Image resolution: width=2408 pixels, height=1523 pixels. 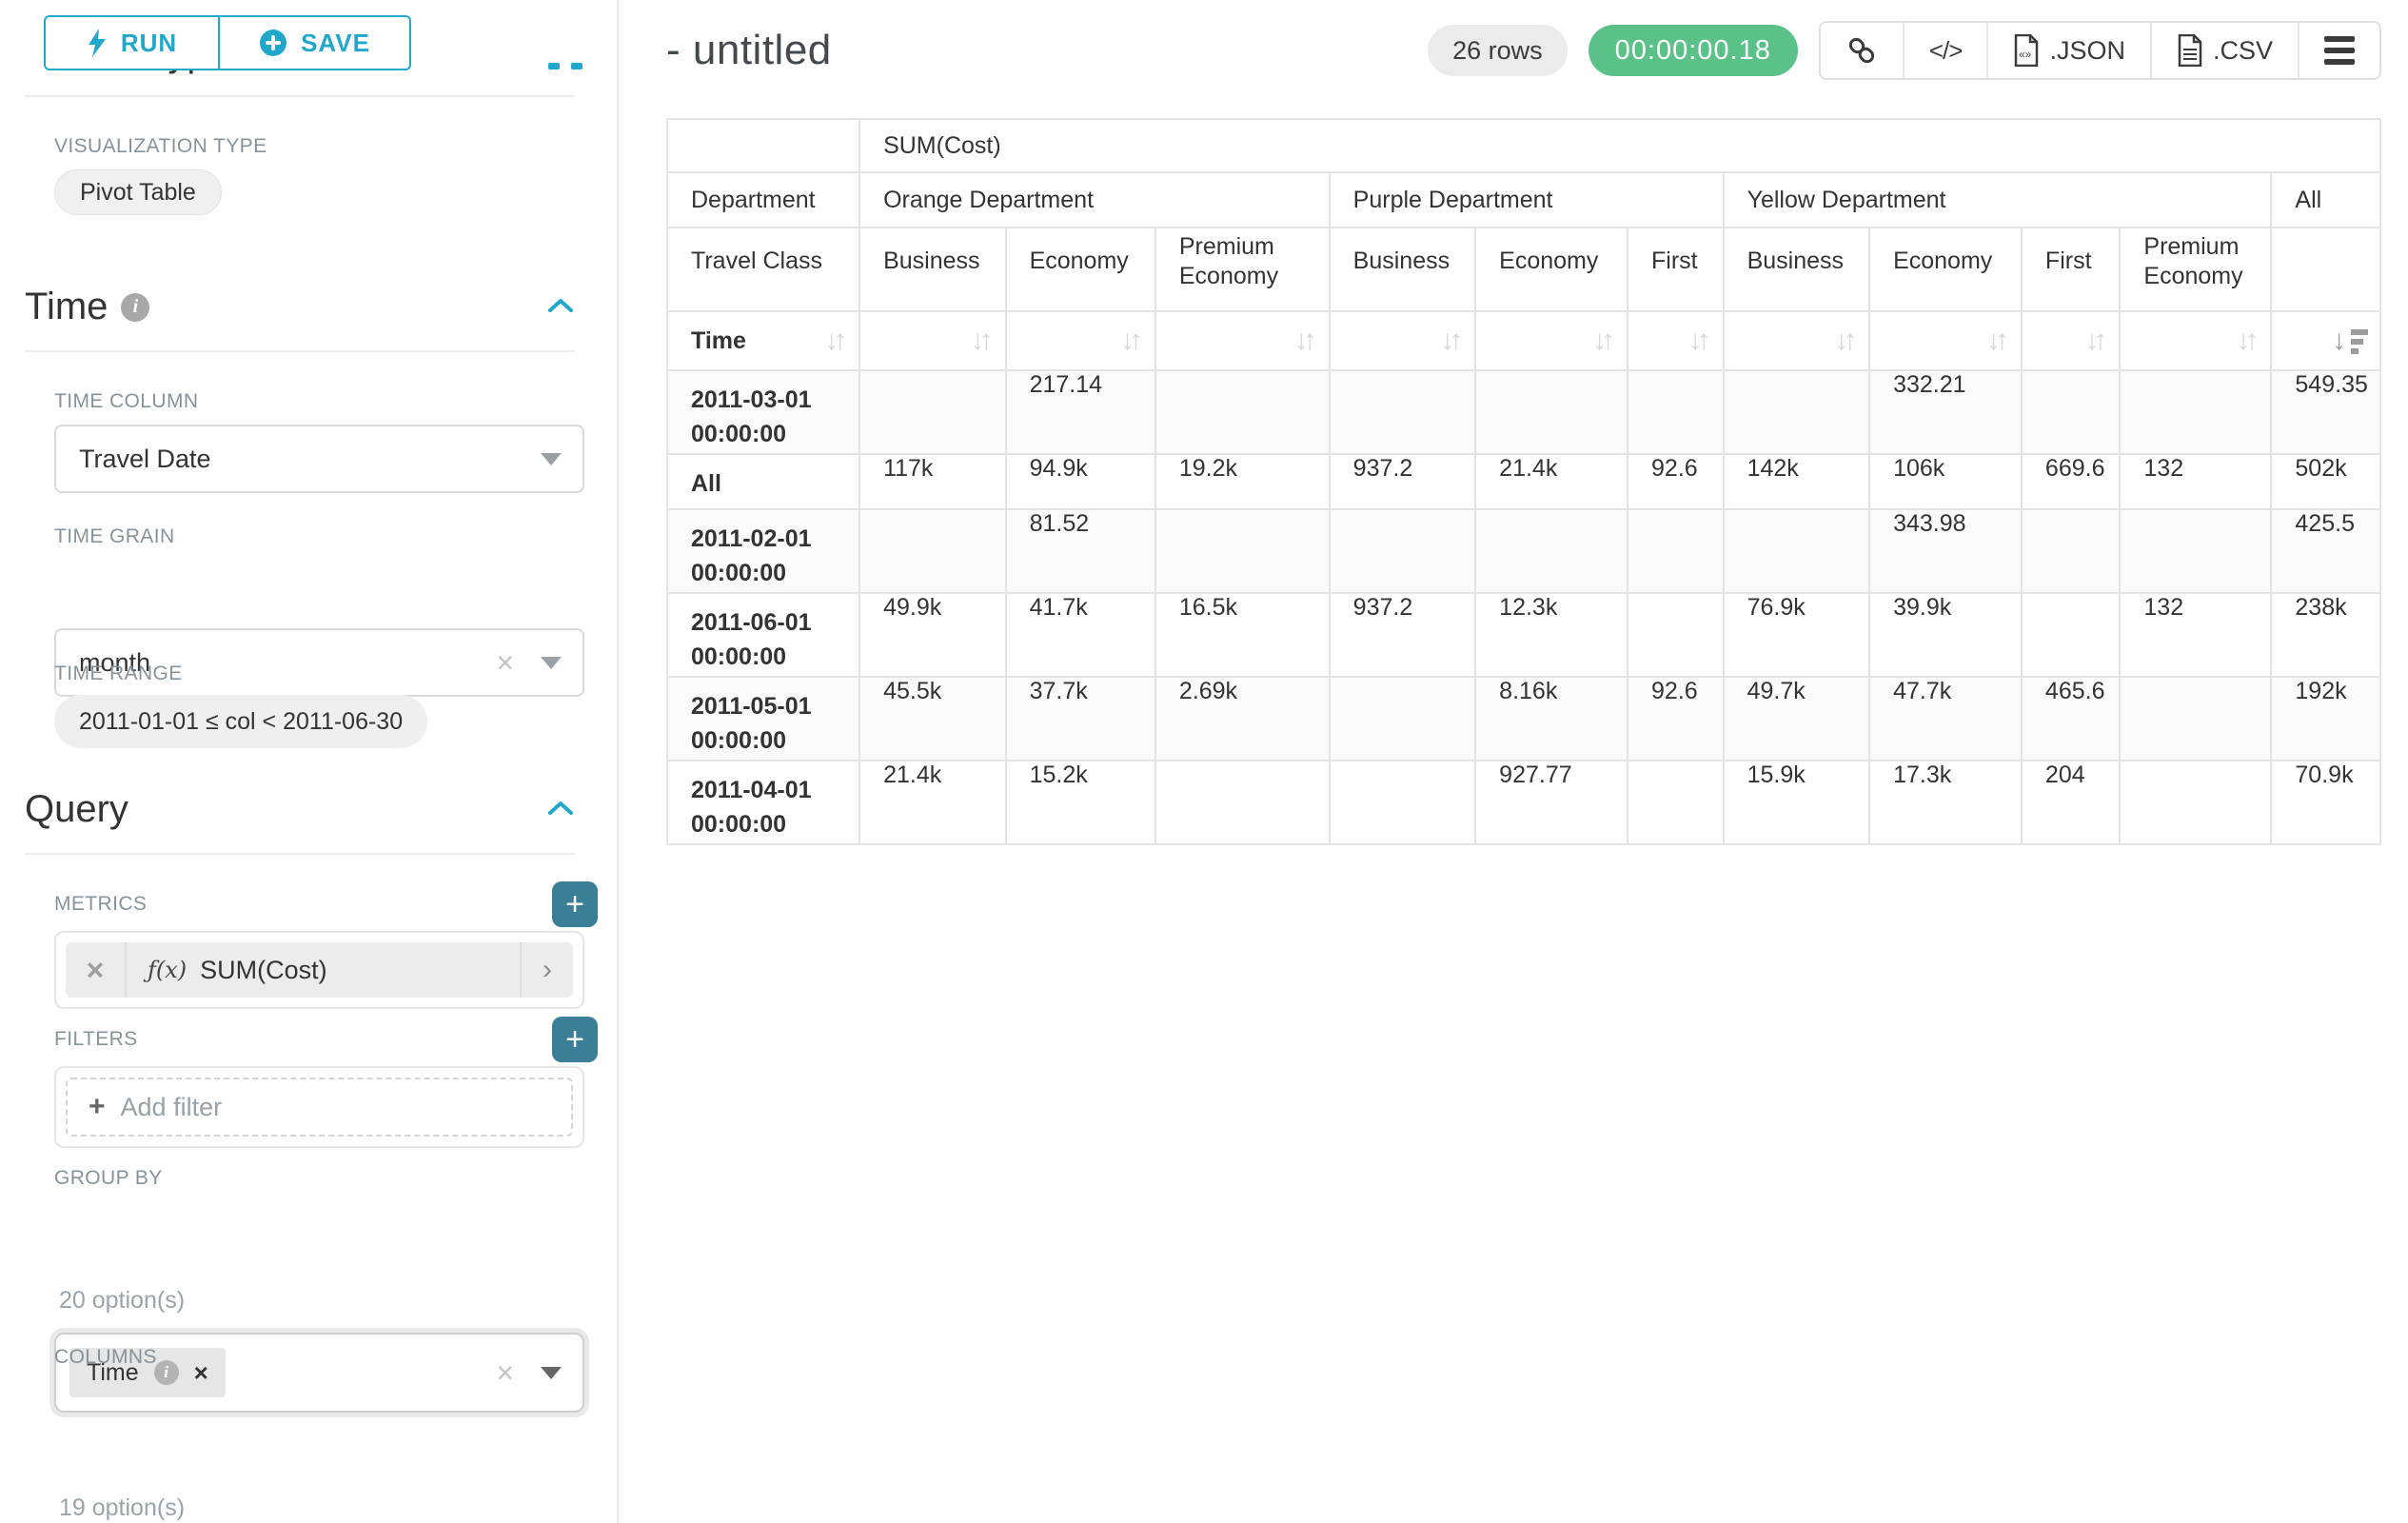 What do you see at coordinates (147, 1372) in the screenshot?
I see `group-by-tag: Time i ×` at bounding box center [147, 1372].